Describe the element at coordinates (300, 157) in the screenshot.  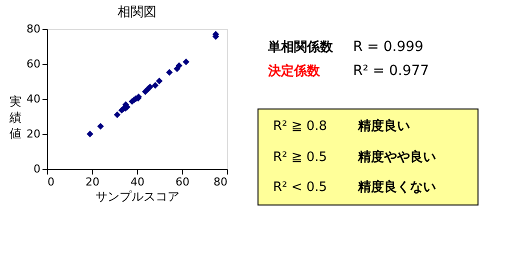
I see `text: R² ≧ 0.5` at that location.